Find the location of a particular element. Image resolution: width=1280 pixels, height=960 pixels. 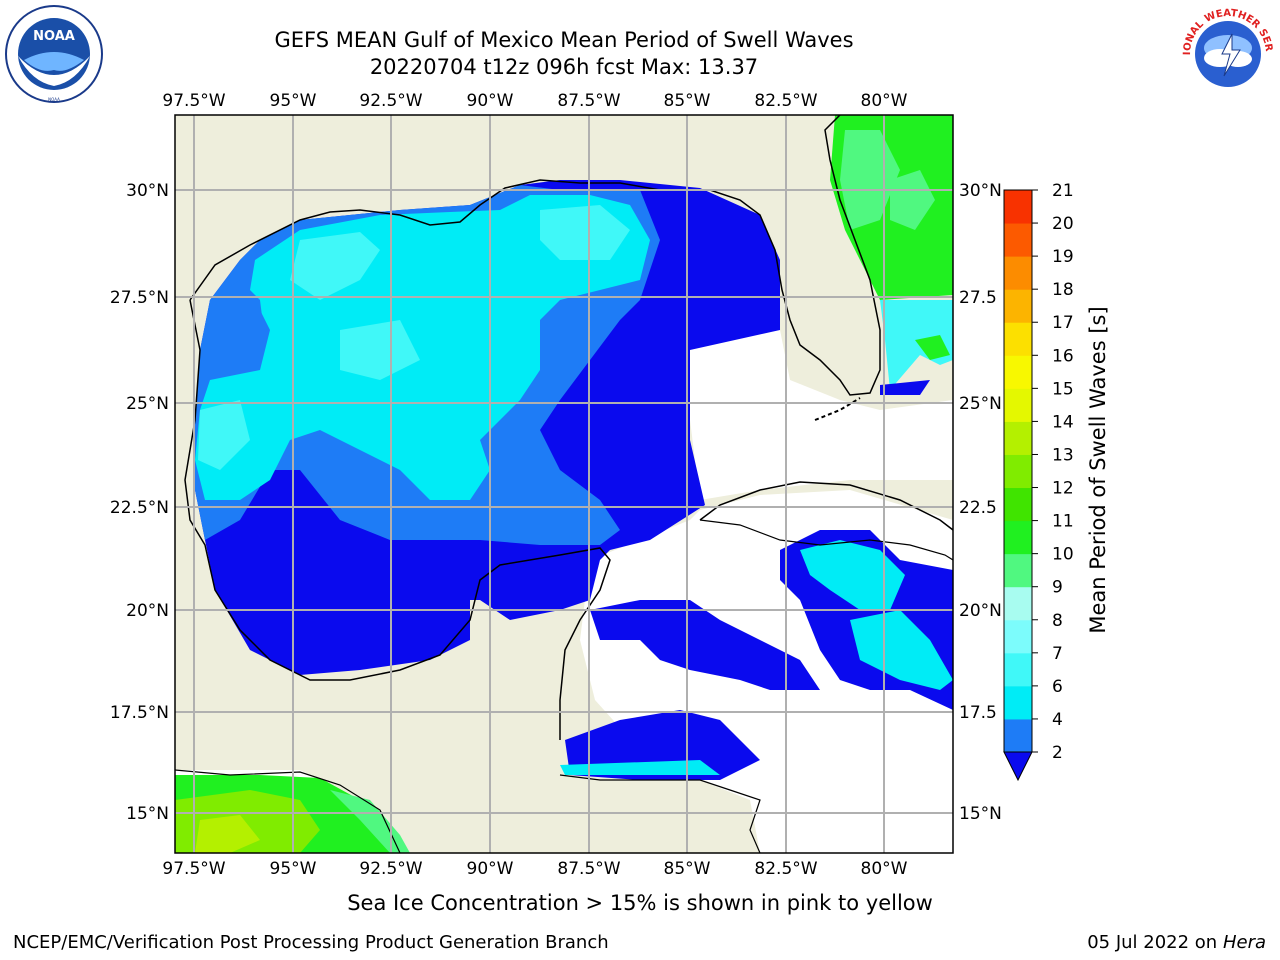

footer-host: Hera is located at coordinates (1244, 942).